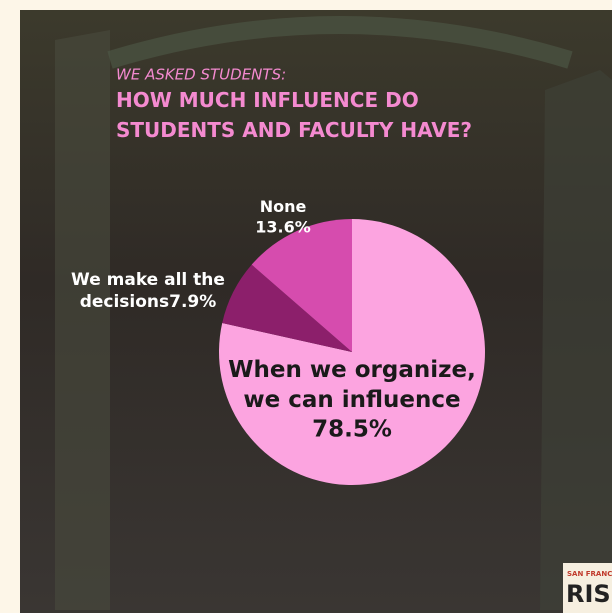 The height and width of the screenshot is (613, 612). Describe the element at coordinates (352, 370) in the screenshot. I see `label-line: When we organize,` at that location.